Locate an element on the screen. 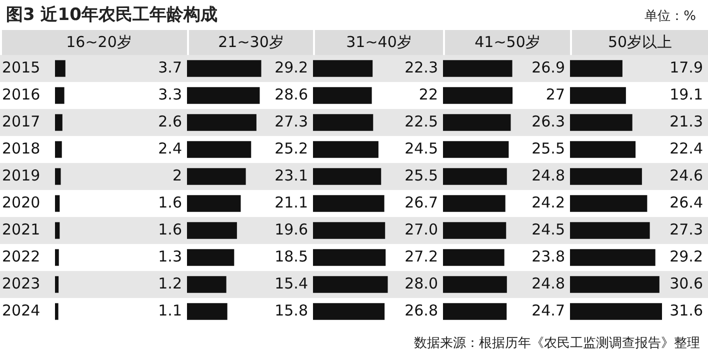 The width and height of the screenshot is (708, 359). y-tick-label: 2016 is located at coordinates (21, 94).